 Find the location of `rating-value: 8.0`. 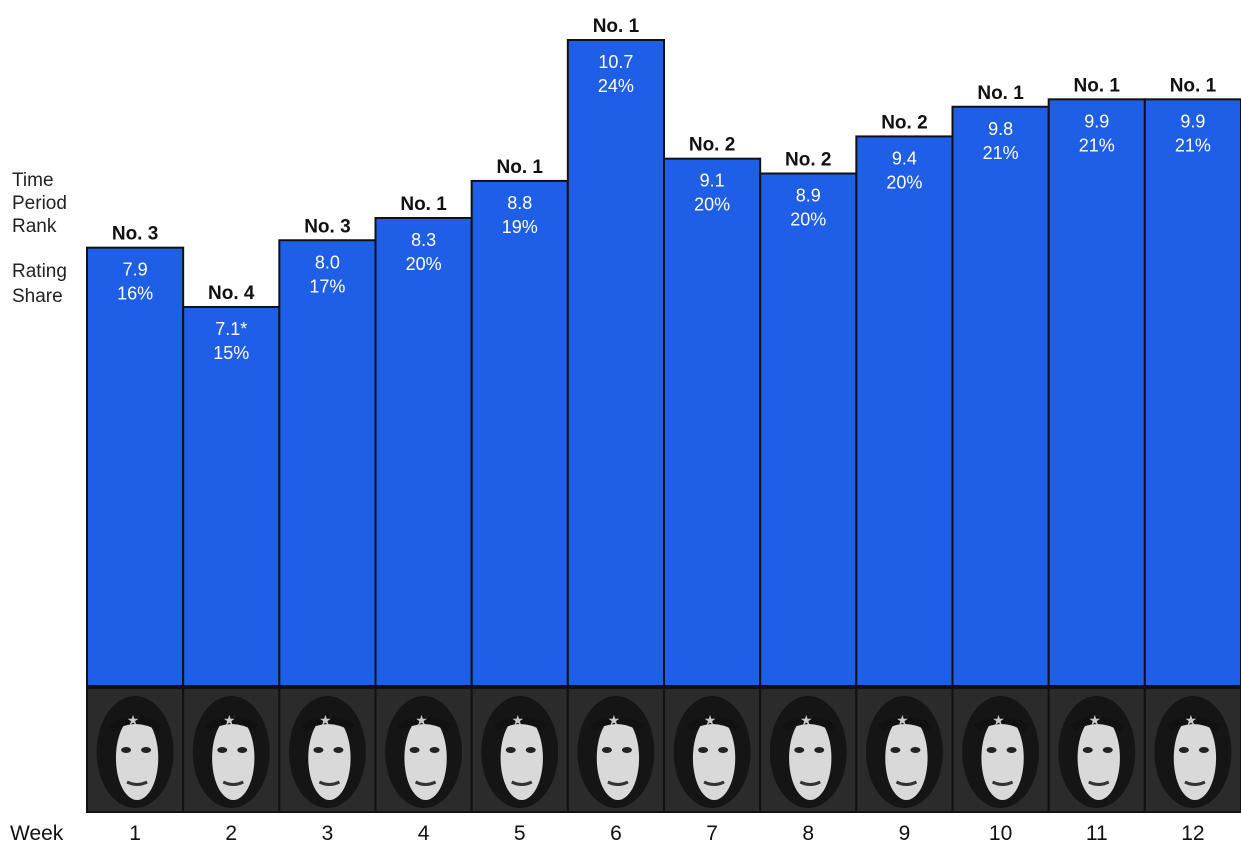

rating-value: 8.0 is located at coordinates (327, 262).